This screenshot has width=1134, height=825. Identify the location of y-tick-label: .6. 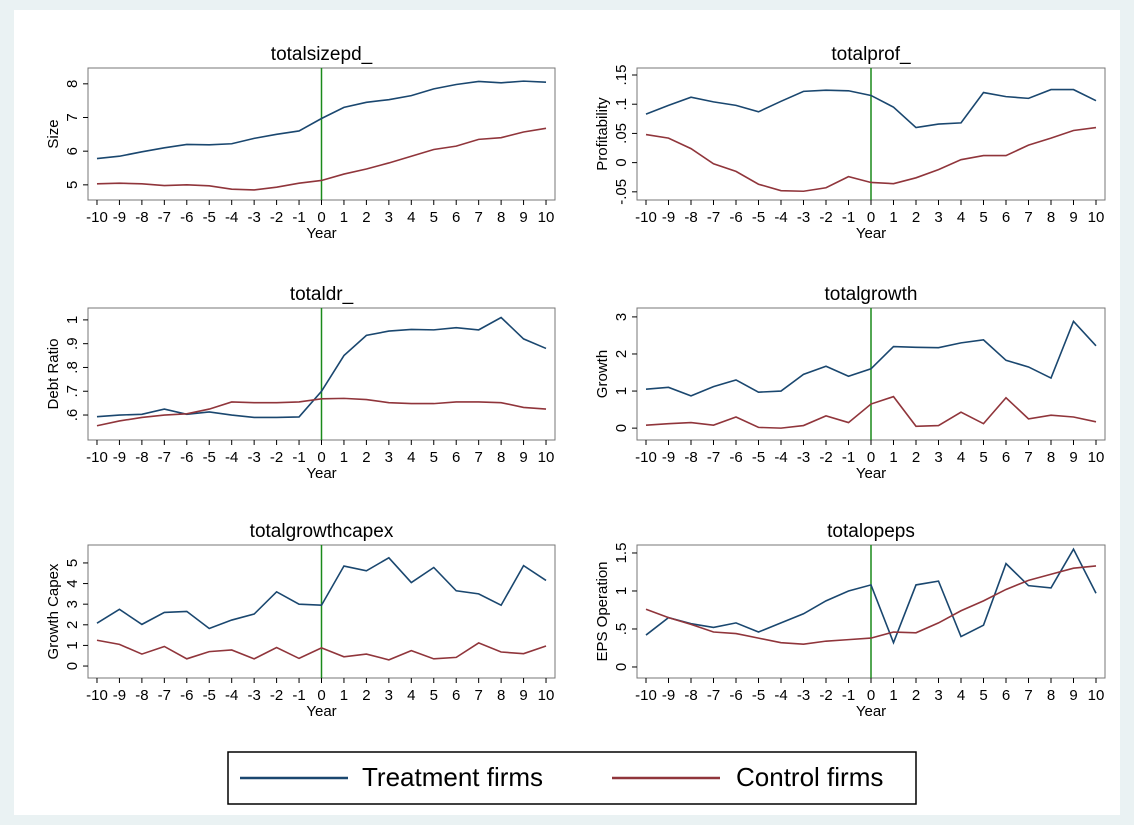
(72, 415).